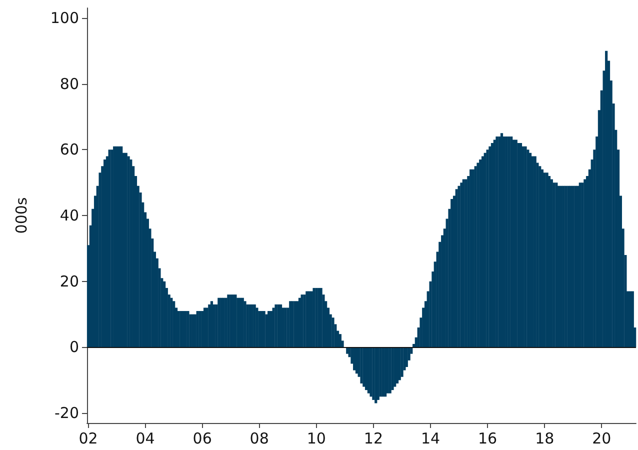  Describe the element at coordinates (69, 149) in the screenshot. I see `y-tick-label: 60` at that location.